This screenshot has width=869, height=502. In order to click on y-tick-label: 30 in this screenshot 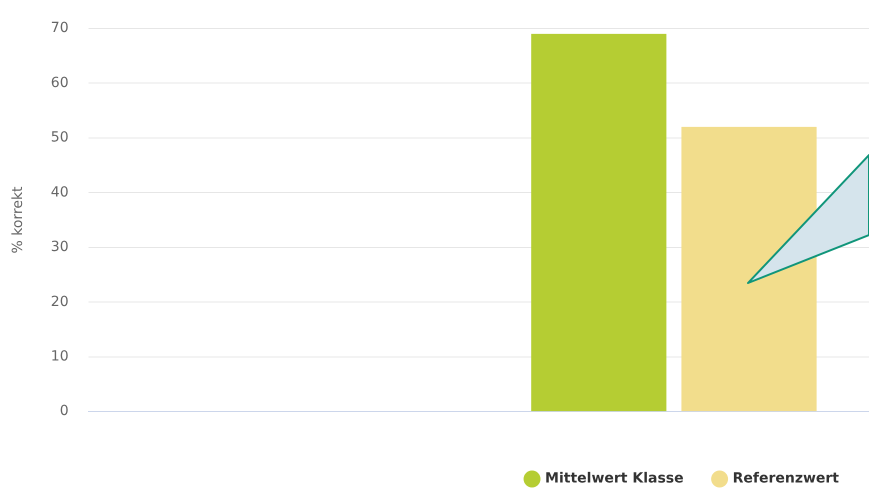, I will do `click(59, 247)`.